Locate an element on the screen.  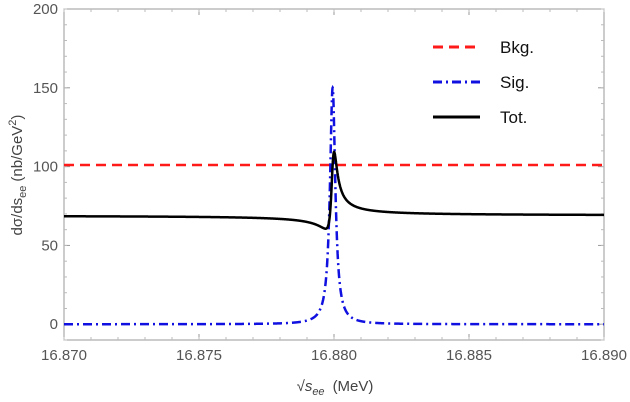
y-tick-label: 200 is located at coordinates (45, 9).